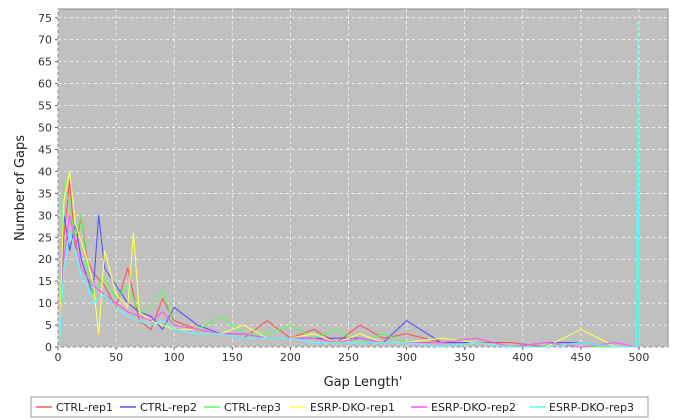  What do you see at coordinates (45, 149) in the screenshot?
I see `y-tick-label: 45` at bounding box center [45, 149].